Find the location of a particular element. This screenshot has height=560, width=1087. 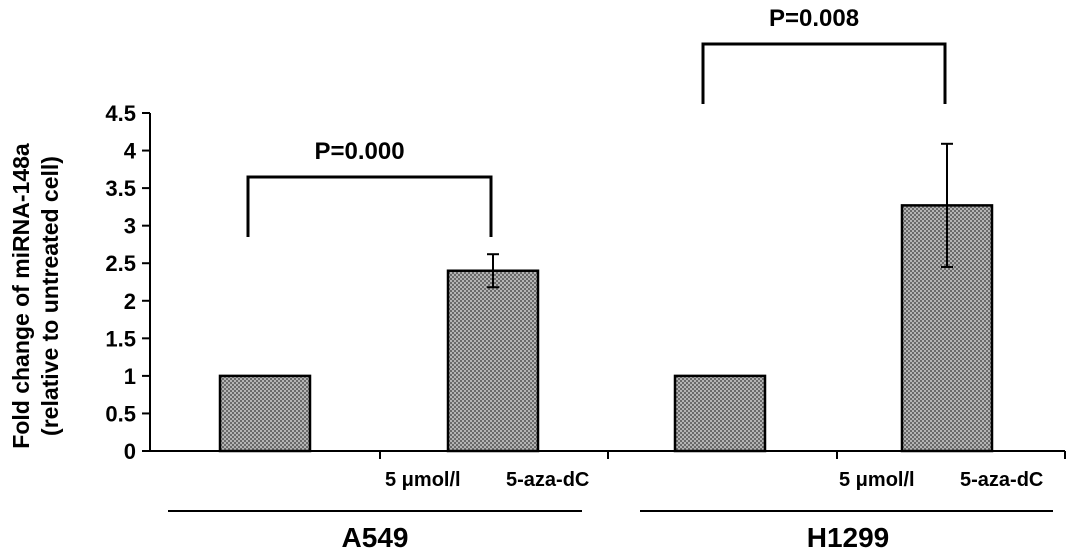

y-tick-label: 2 is located at coordinates (130, 301).